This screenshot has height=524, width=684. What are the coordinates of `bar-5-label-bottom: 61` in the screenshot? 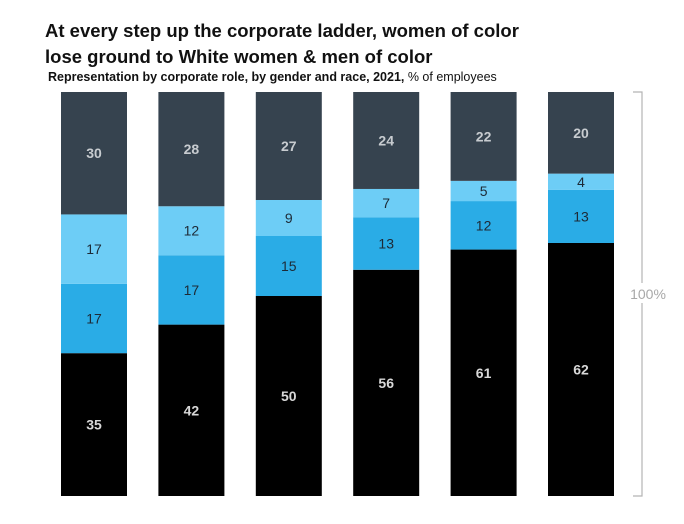 It's located at (484, 373).